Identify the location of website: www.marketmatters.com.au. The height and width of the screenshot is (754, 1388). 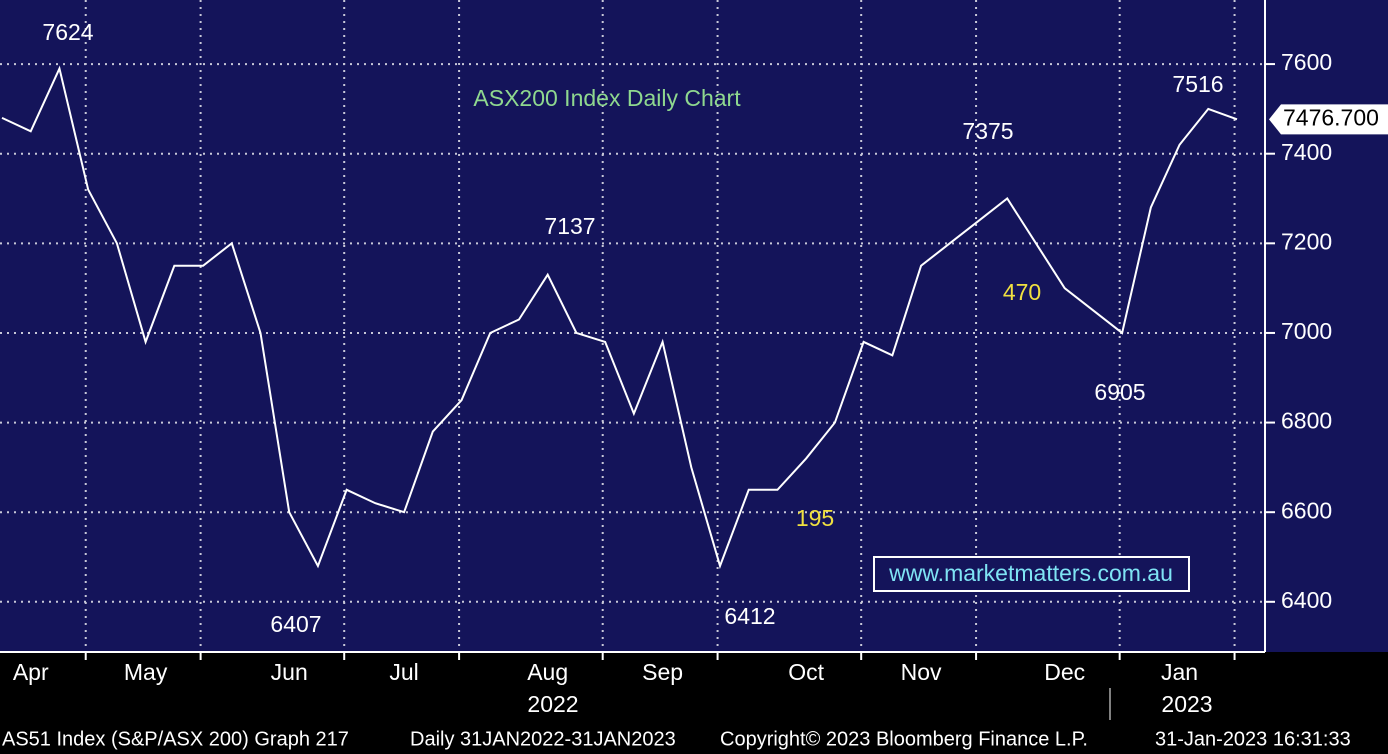
(1030, 573).